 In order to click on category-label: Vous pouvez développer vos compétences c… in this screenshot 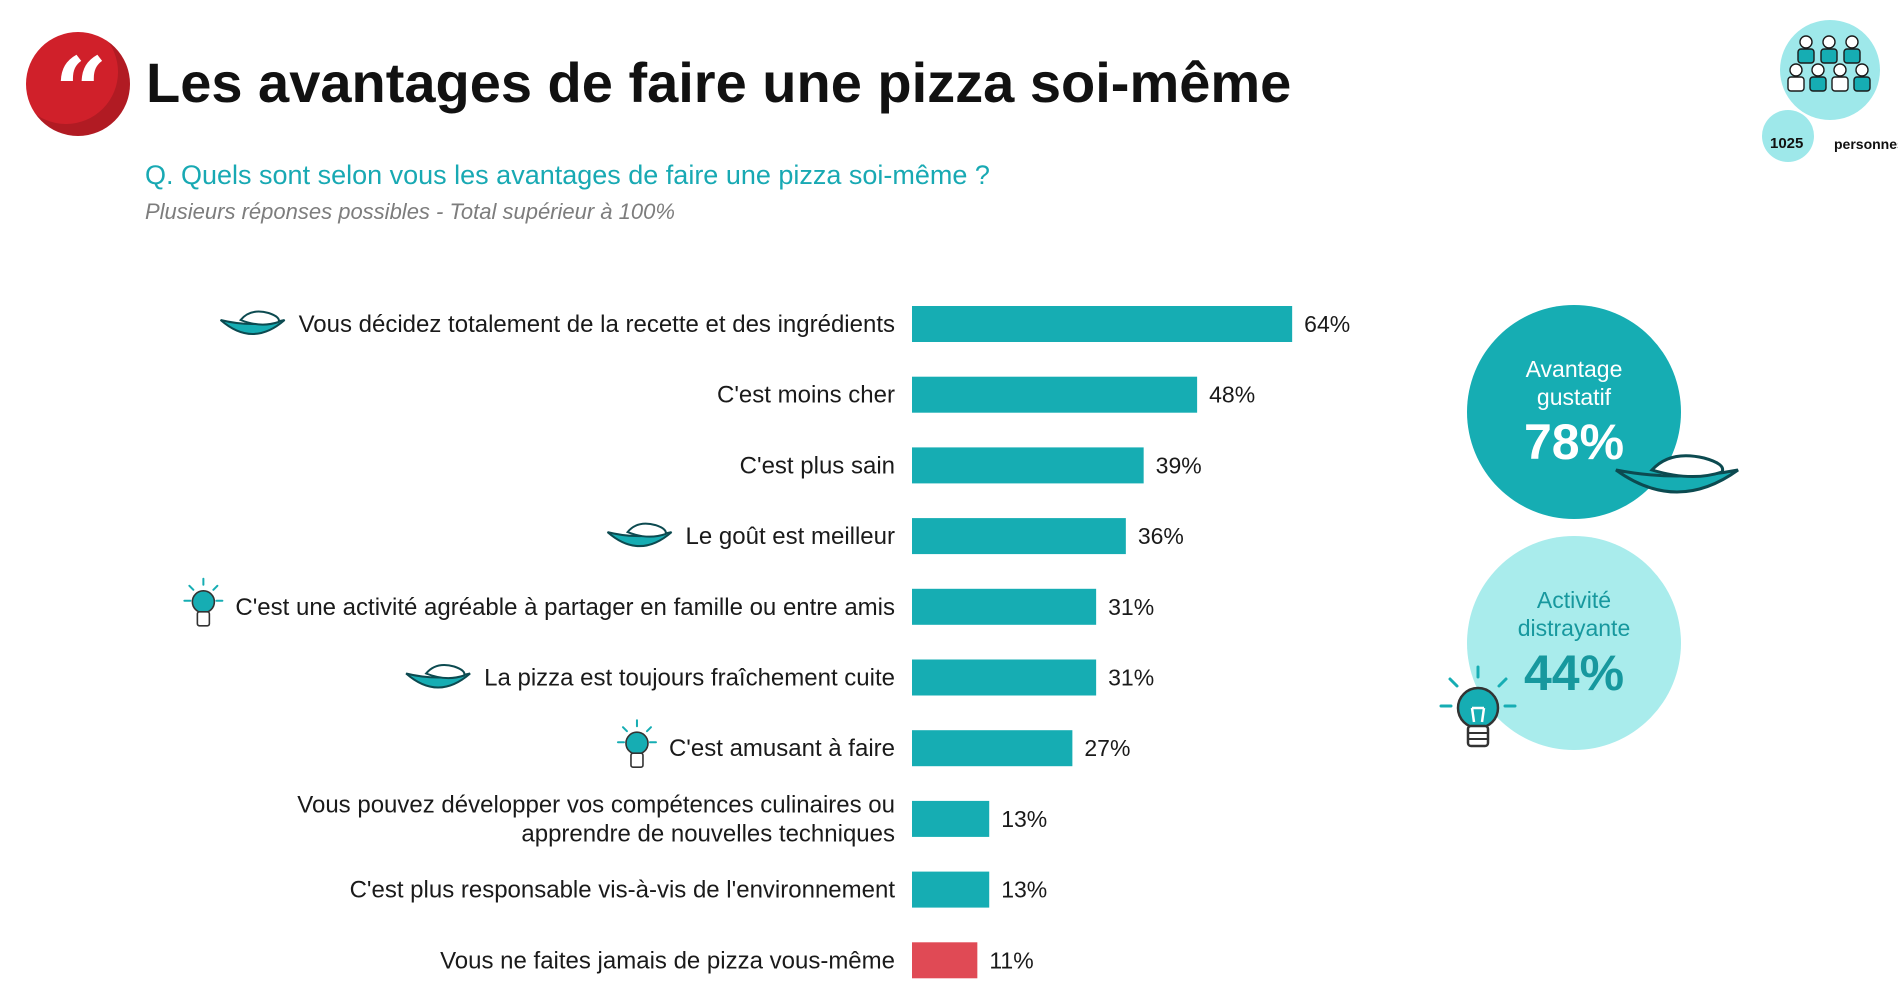, I will do `click(596, 819)`.